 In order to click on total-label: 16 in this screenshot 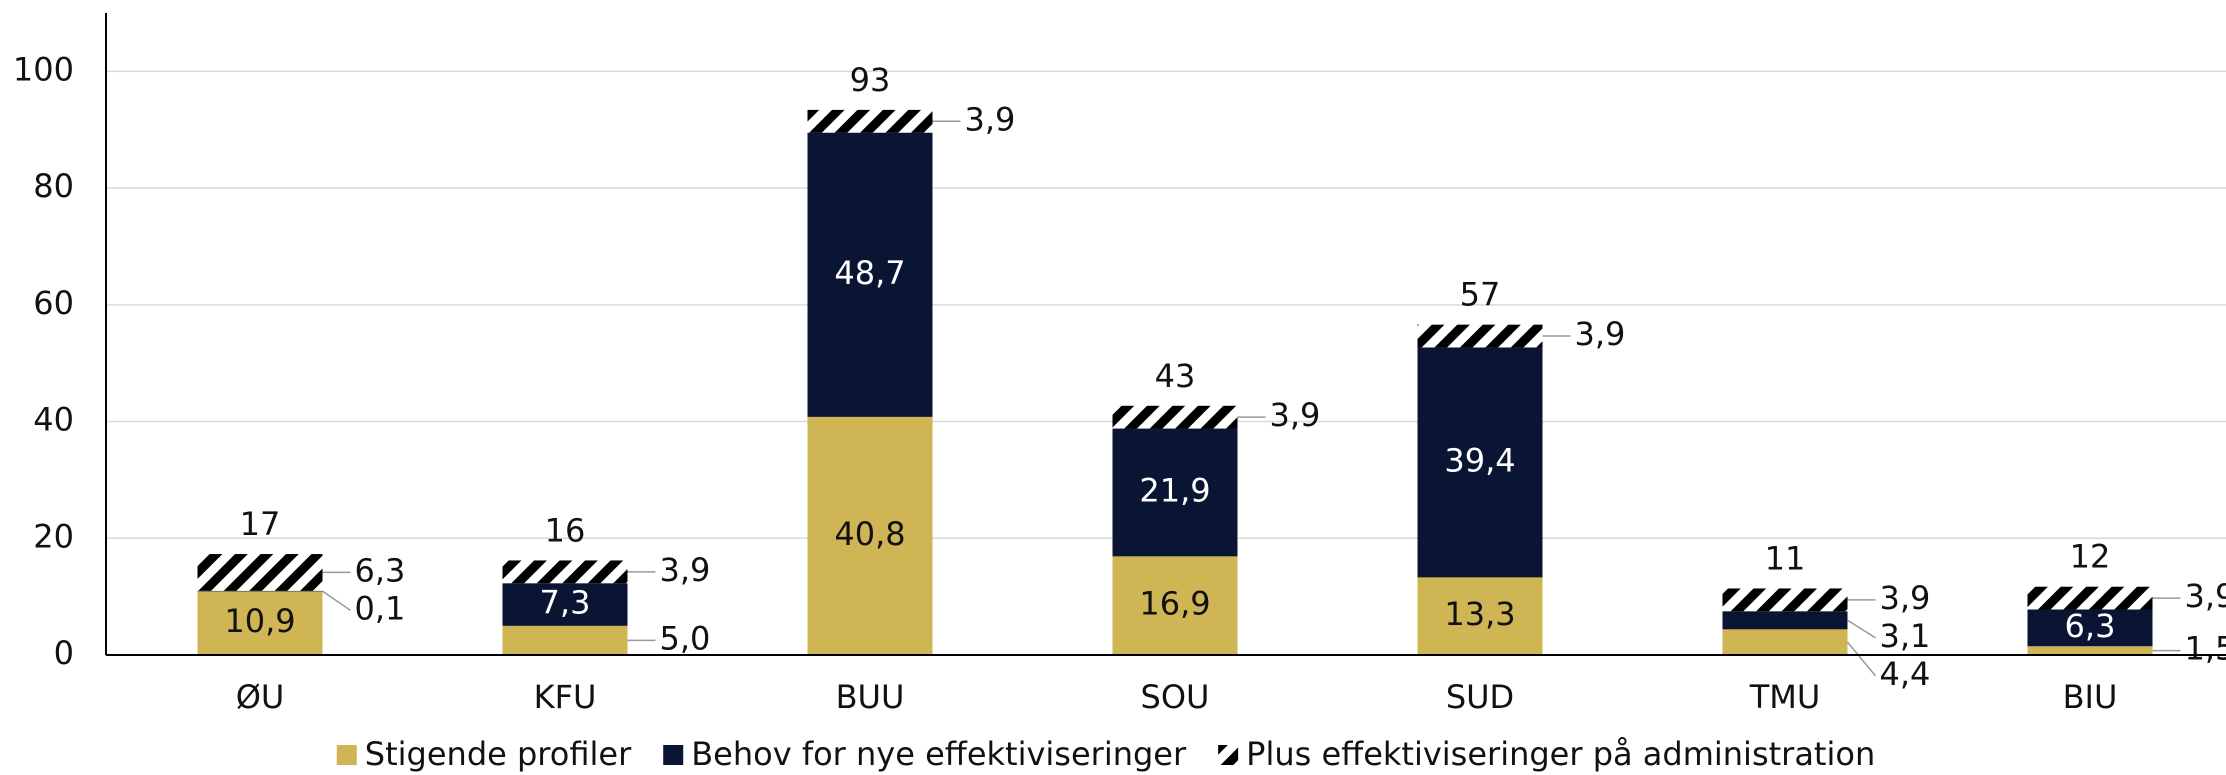, I will do `click(565, 530)`.